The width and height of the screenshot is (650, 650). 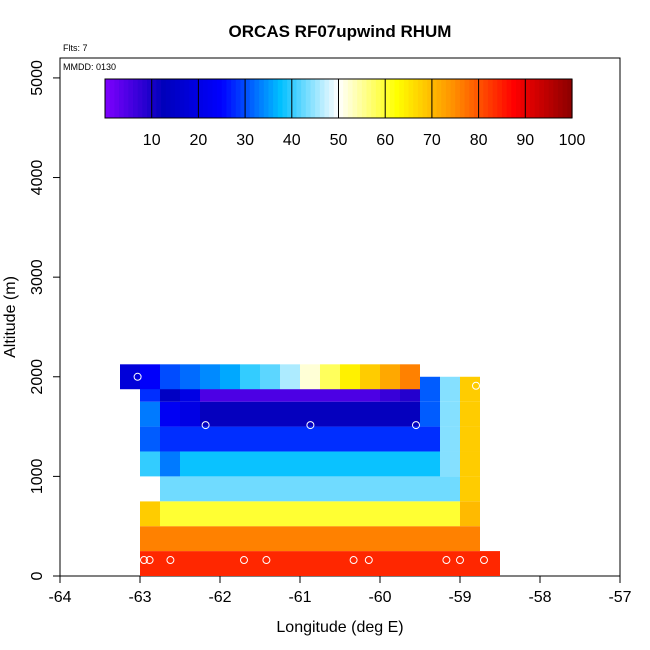 What do you see at coordinates (539, 597) in the screenshot?
I see `x-tick-label: -58` at bounding box center [539, 597].